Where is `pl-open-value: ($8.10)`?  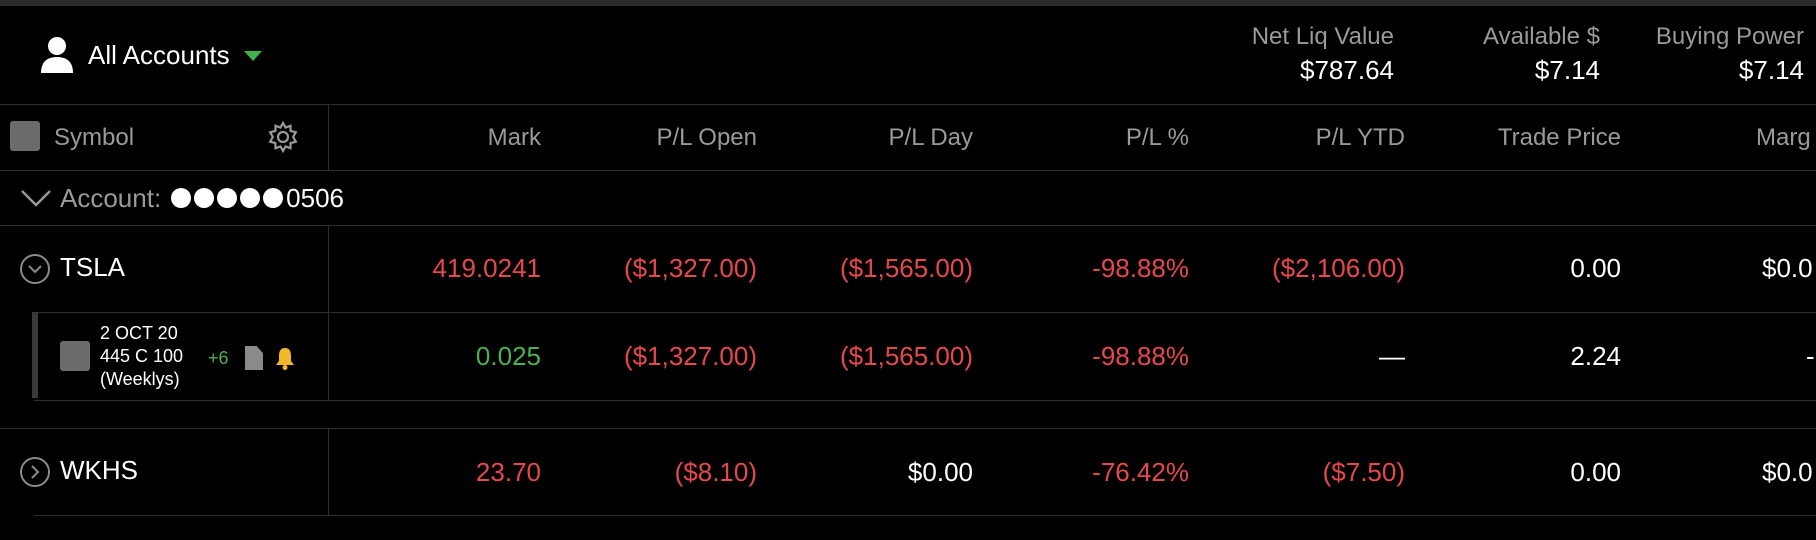
pl-open-value: ($8.10) is located at coordinates (715, 472).